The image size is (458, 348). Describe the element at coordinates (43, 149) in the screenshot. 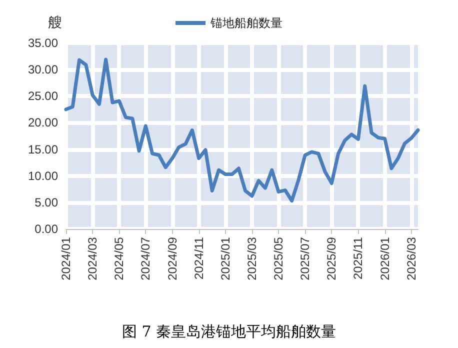

I see `y-tick-label: 15.00` at that location.